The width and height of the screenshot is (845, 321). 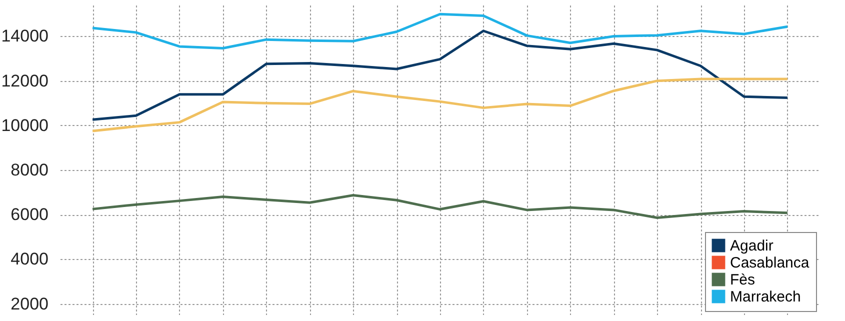 I want to click on legend-label: Fès, so click(x=743, y=280).